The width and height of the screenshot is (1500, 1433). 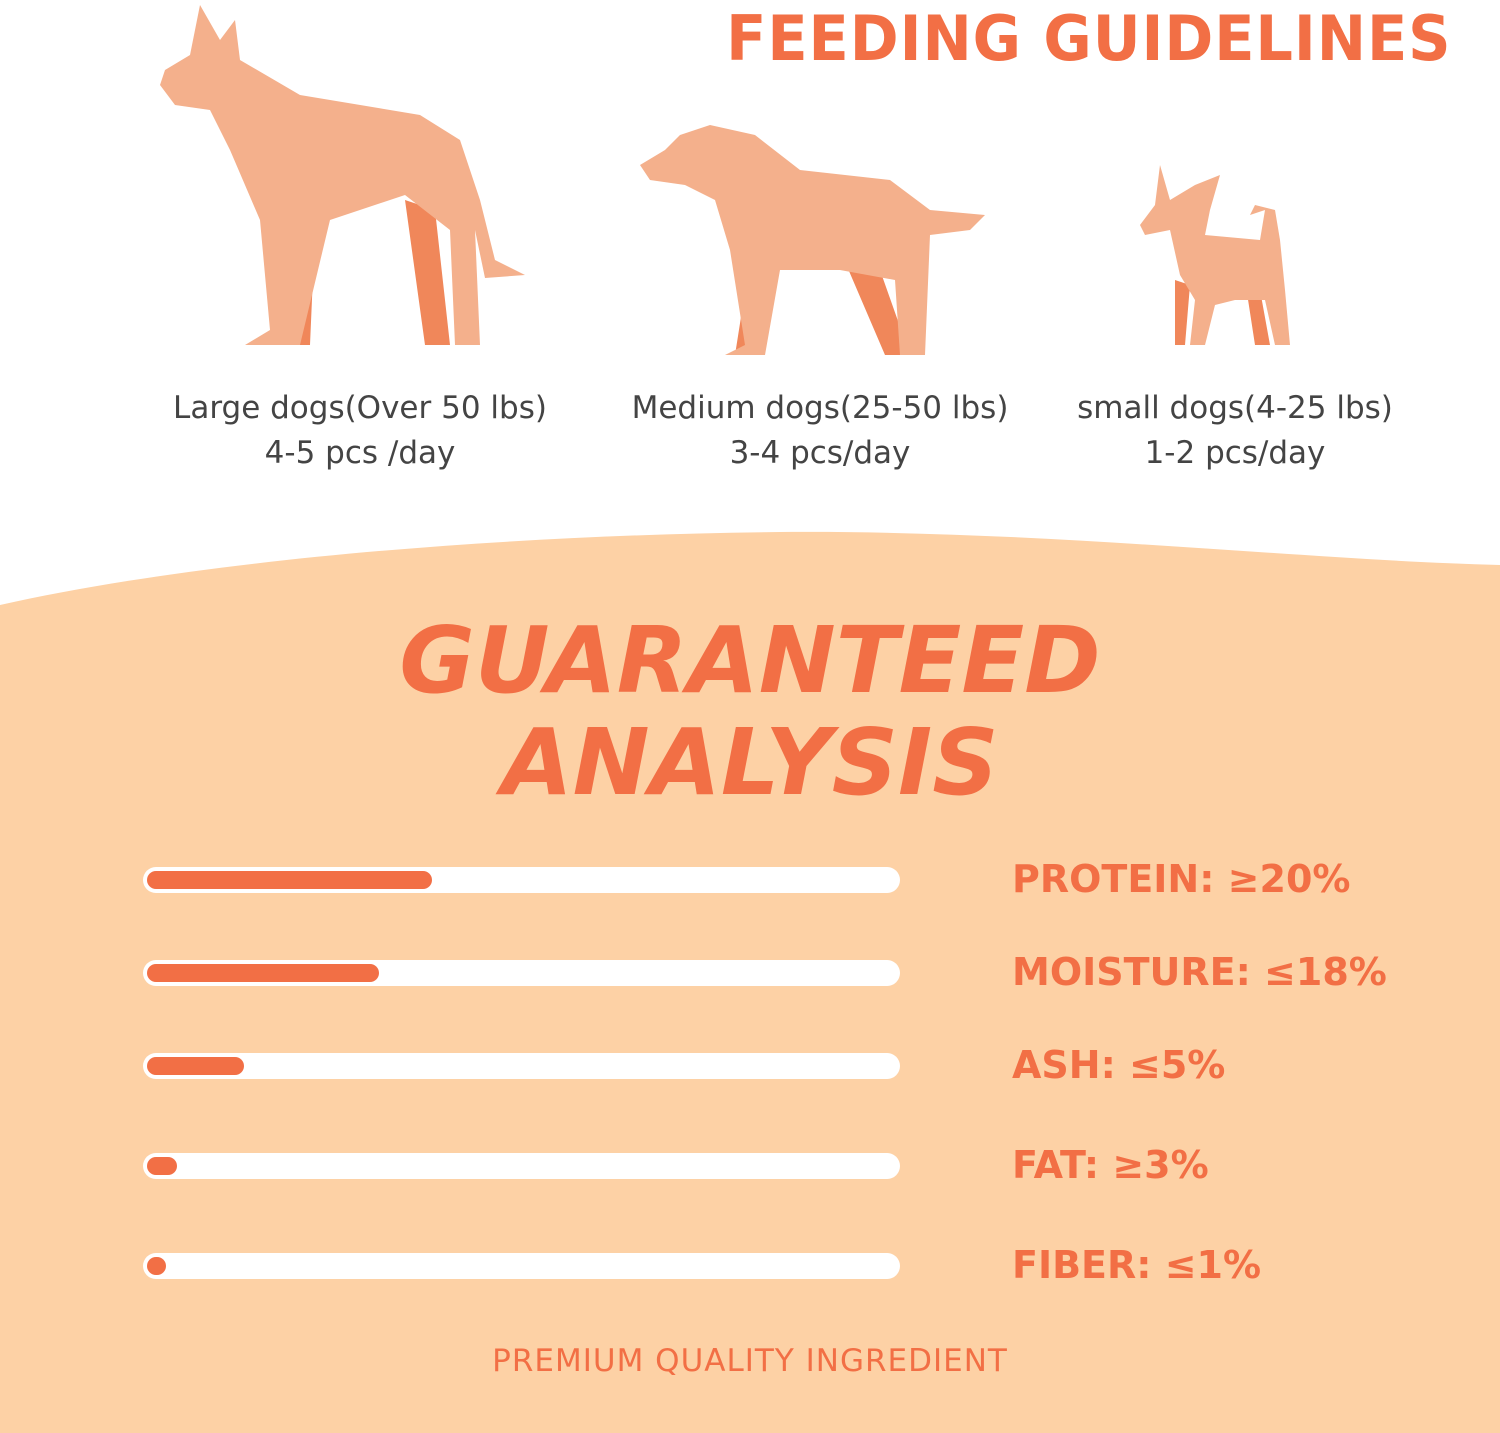 What do you see at coordinates (1235, 453) in the screenshot?
I see `dog-amount: 1-2 pcs/day` at bounding box center [1235, 453].